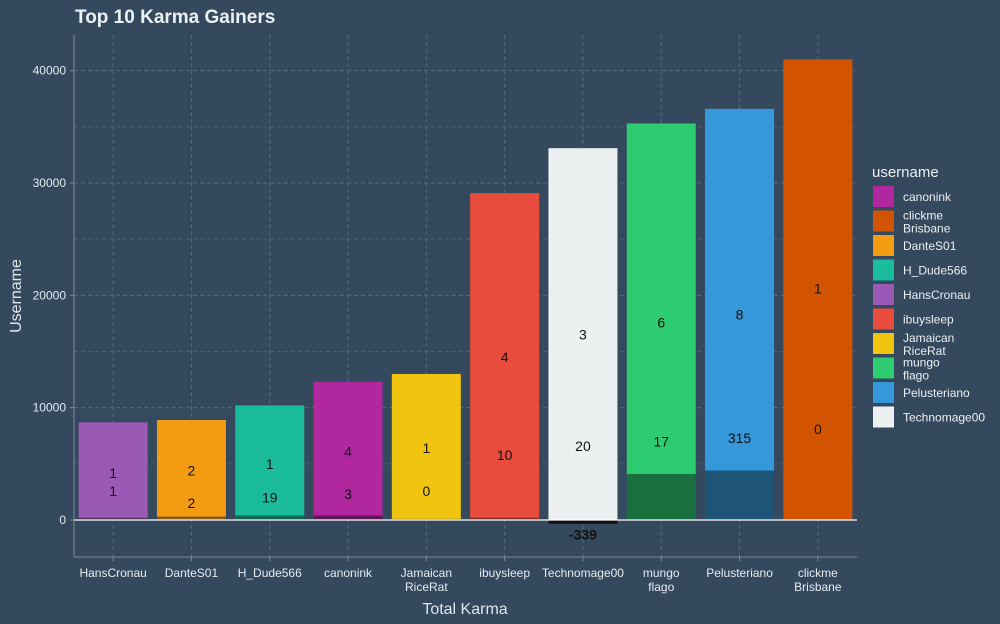  What do you see at coordinates (270, 498) in the screenshot?
I see `data-label-H_Dude566: 19` at bounding box center [270, 498].